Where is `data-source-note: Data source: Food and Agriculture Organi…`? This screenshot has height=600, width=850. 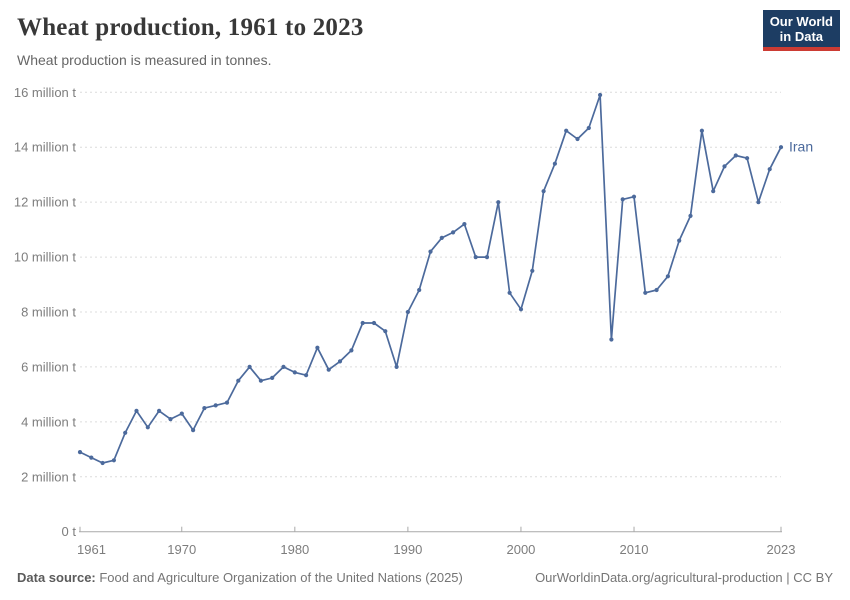 data-source-note: Data source: Food and Agriculture Organi… is located at coordinates (240, 577).